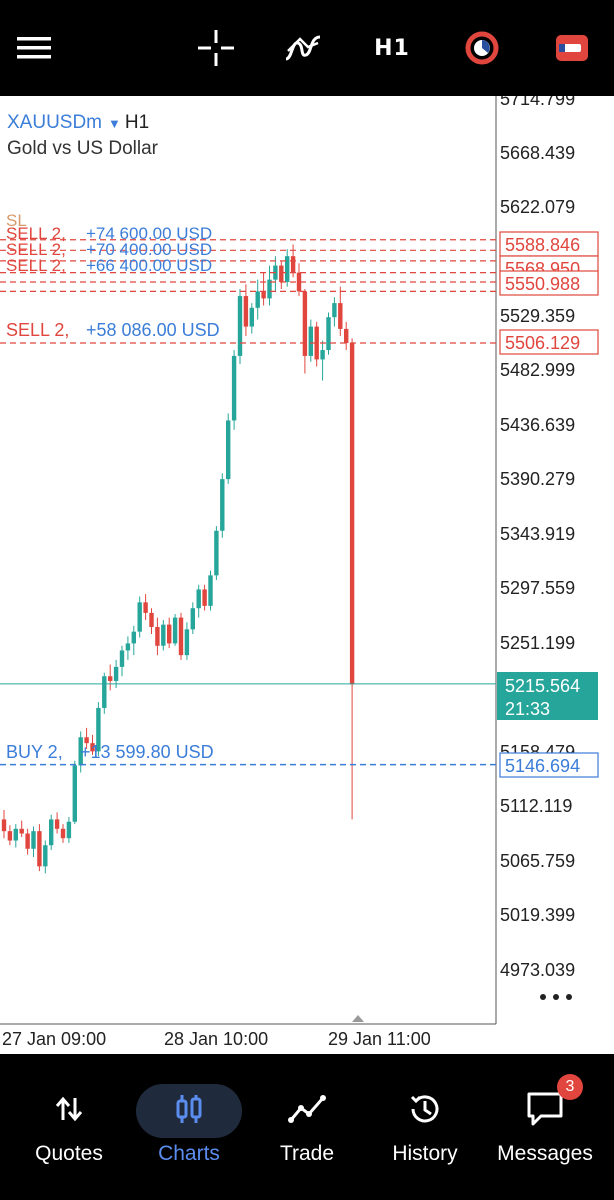 This screenshot has height=1200, width=614. I want to click on messages-chat-icon: 3, so click(554, 1106).